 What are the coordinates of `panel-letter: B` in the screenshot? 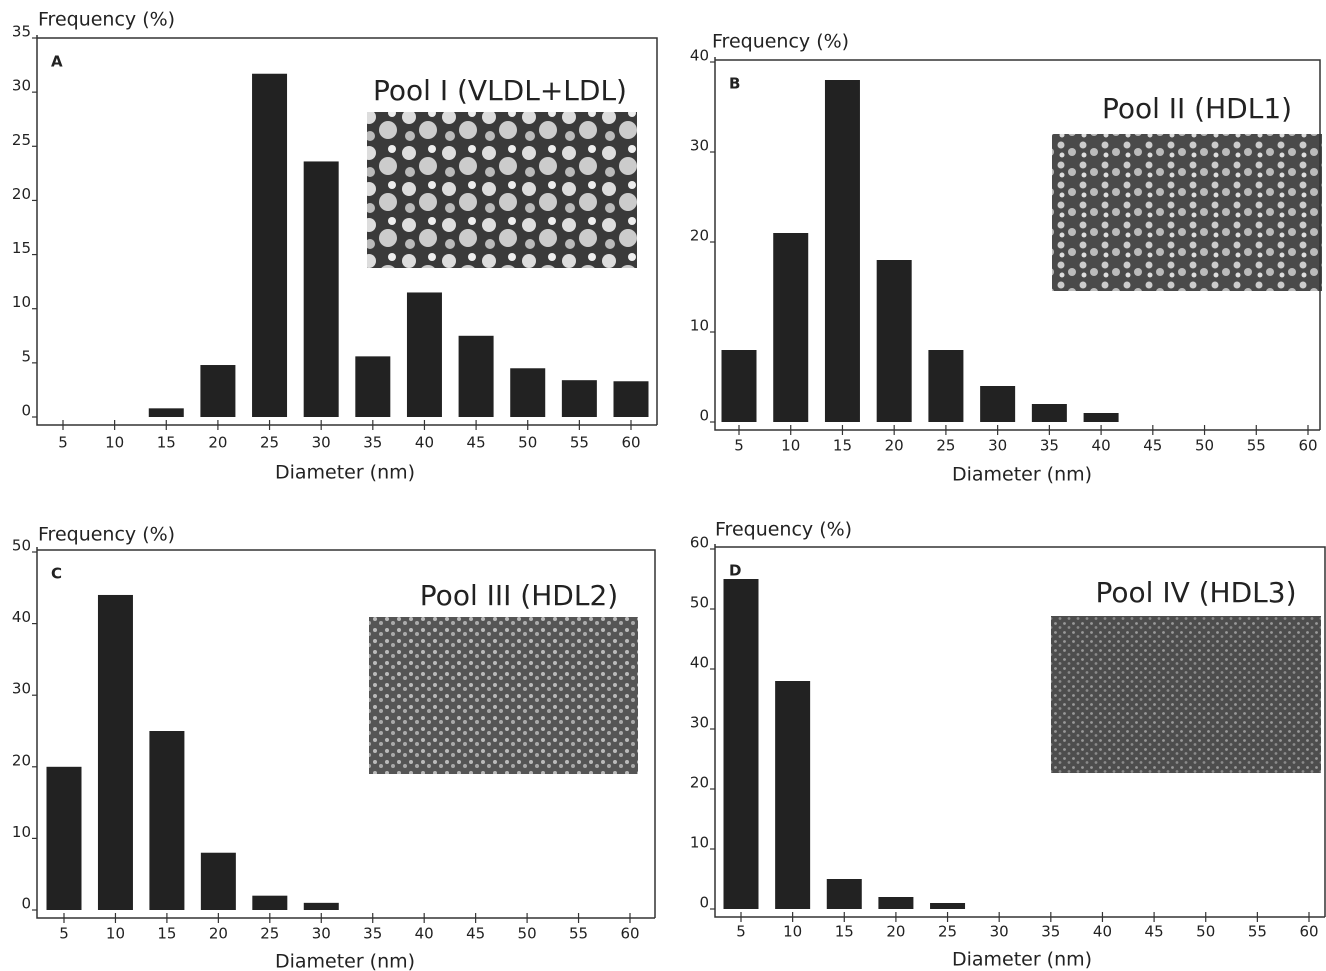 It's located at (734, 84).